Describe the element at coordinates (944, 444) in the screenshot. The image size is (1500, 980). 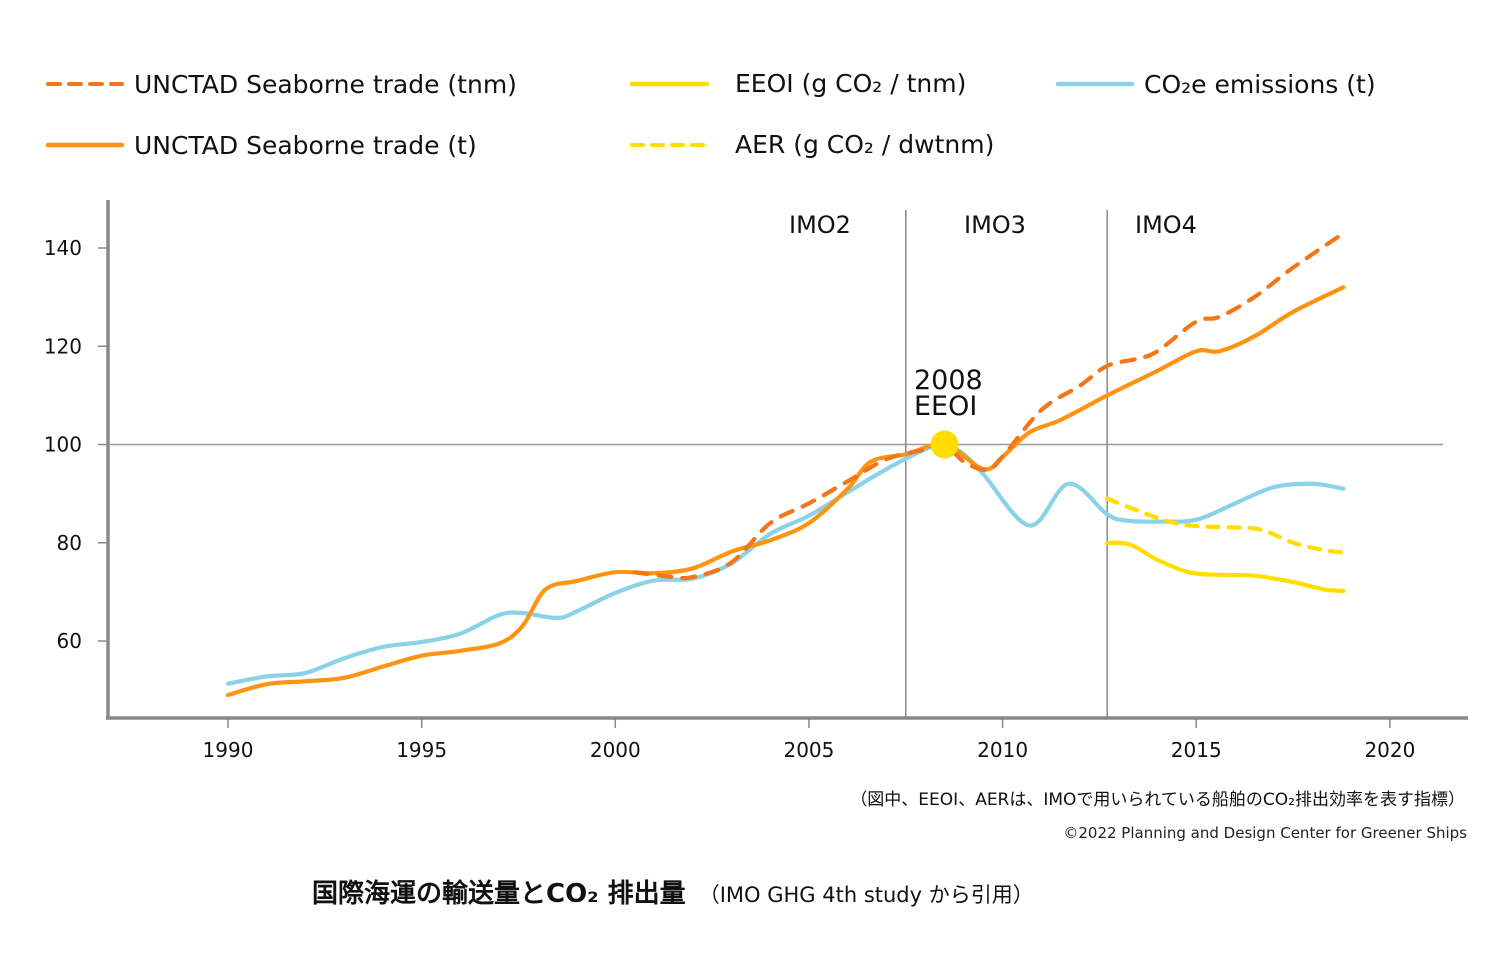
I see `eeoi-2008-marker` at that location.